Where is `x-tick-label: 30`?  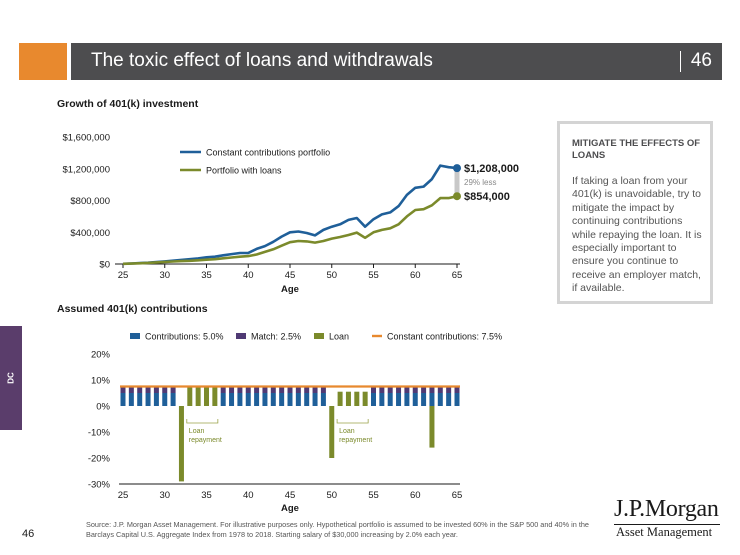
x-tick-label: 30 is located at coordinates (164, 275).